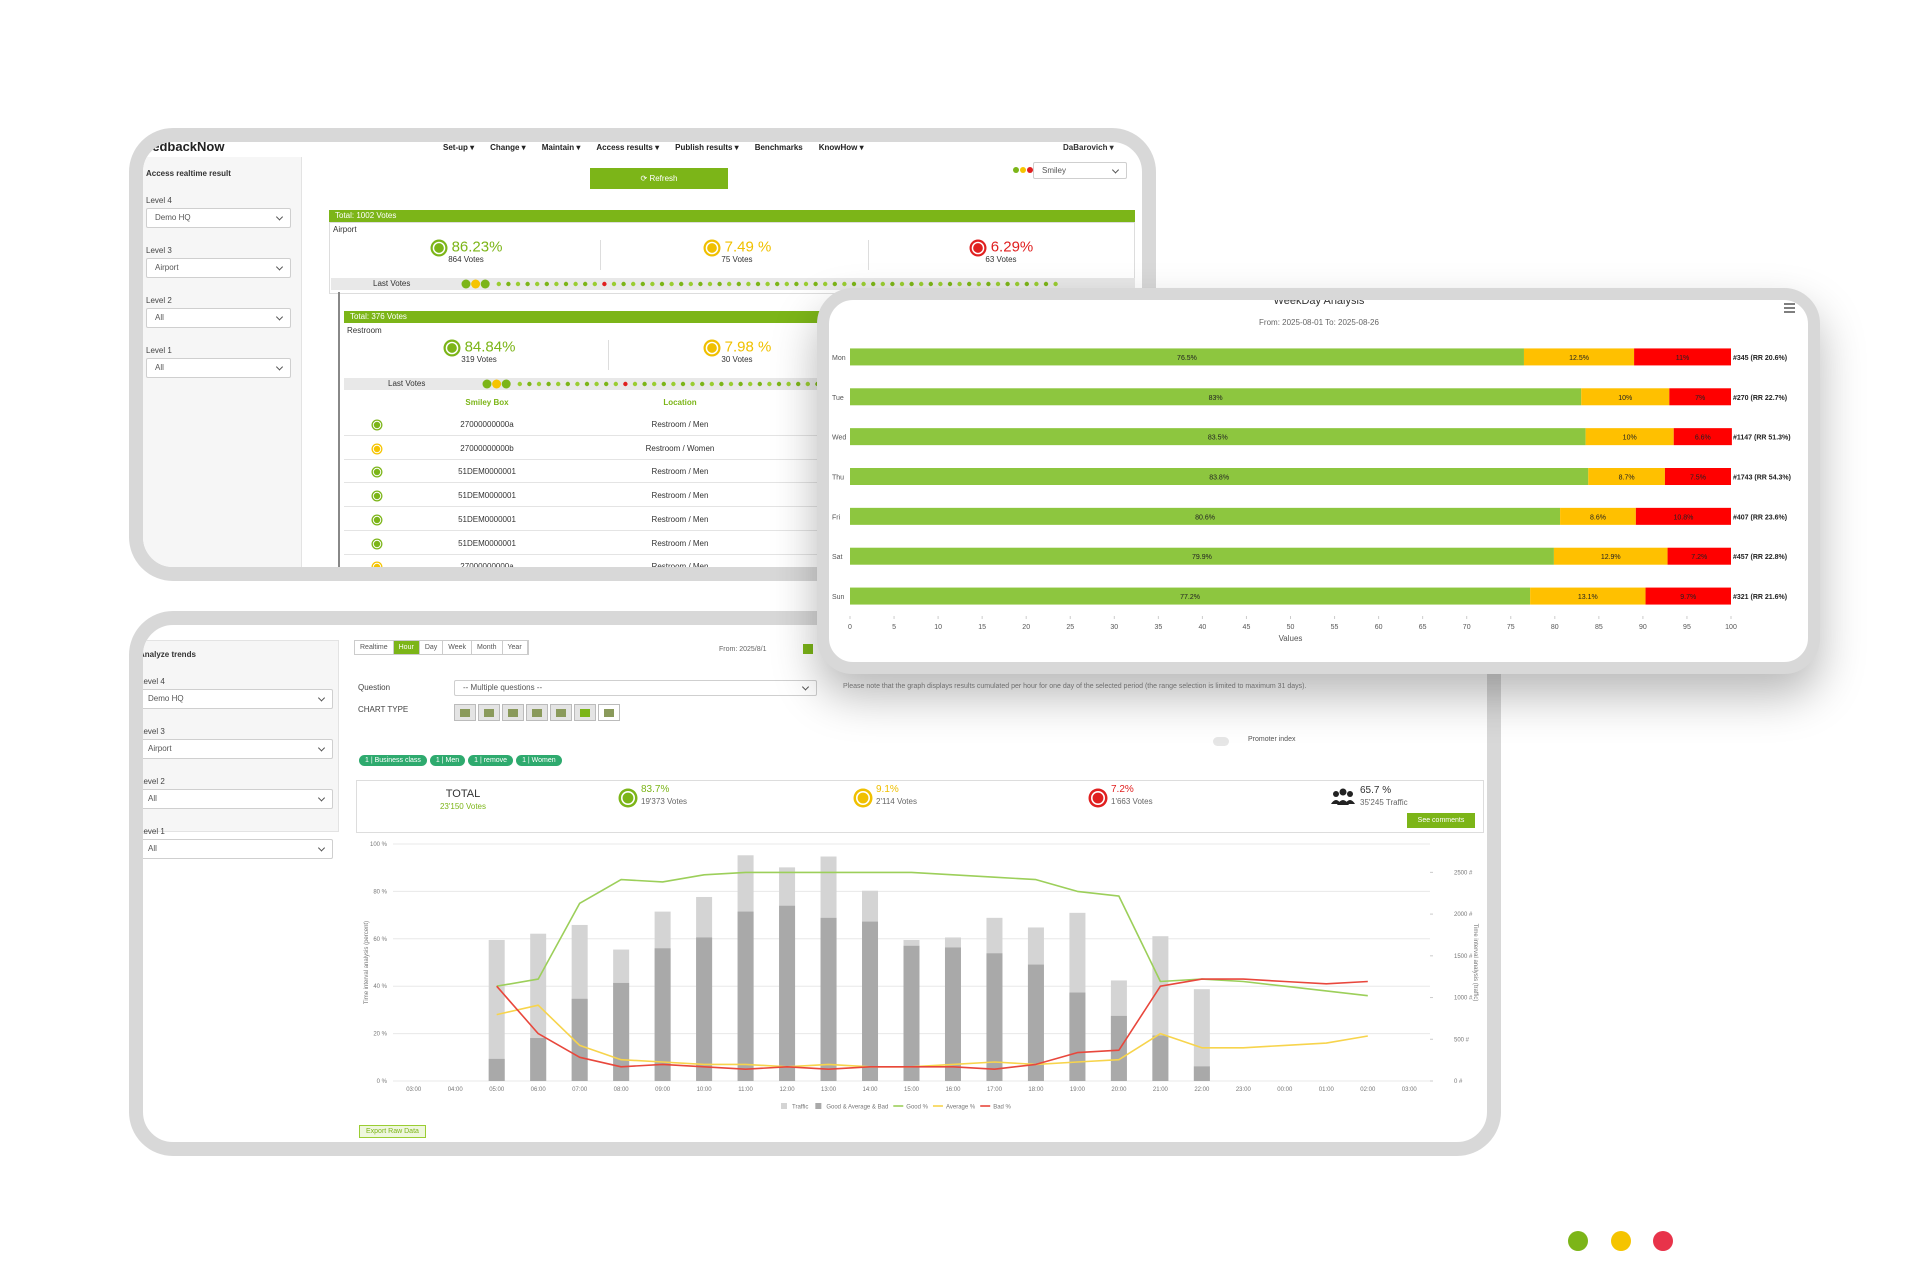 The width and height of the screenshot is (1920, 1280). What do you see at coordinates (1203, 627) in the screenshot?
I see `x-tick-label: 40` at bounding box center [1203, 627].